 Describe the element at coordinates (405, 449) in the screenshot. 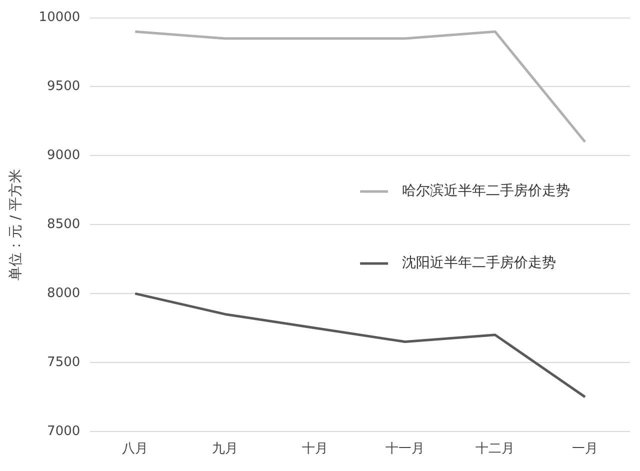

I see `x-tick-label: 十一月` at that location.